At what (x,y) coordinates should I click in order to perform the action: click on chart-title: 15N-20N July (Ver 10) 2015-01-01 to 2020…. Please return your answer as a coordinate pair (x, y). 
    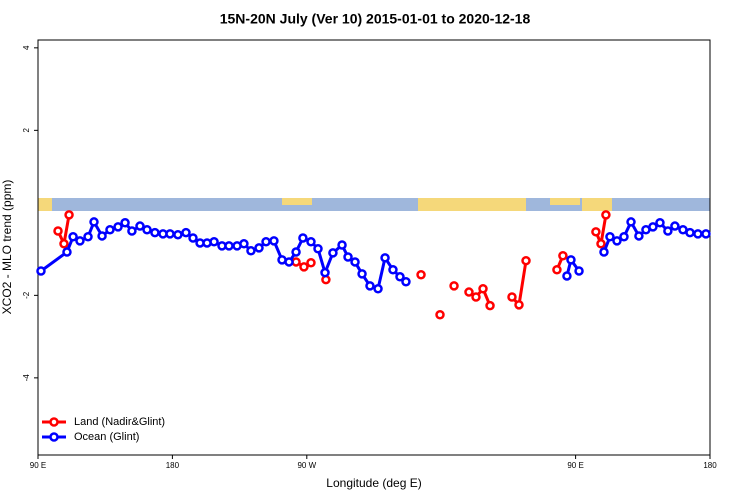
    Looking at the image, I should click on (375, 19).